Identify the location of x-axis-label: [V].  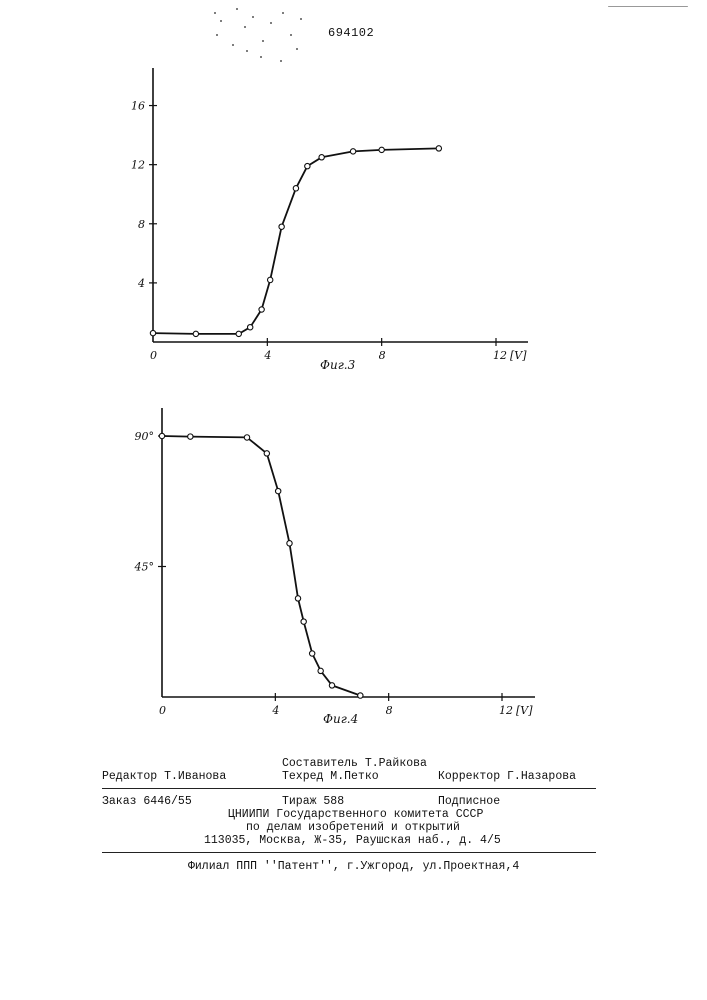
(524, 710).